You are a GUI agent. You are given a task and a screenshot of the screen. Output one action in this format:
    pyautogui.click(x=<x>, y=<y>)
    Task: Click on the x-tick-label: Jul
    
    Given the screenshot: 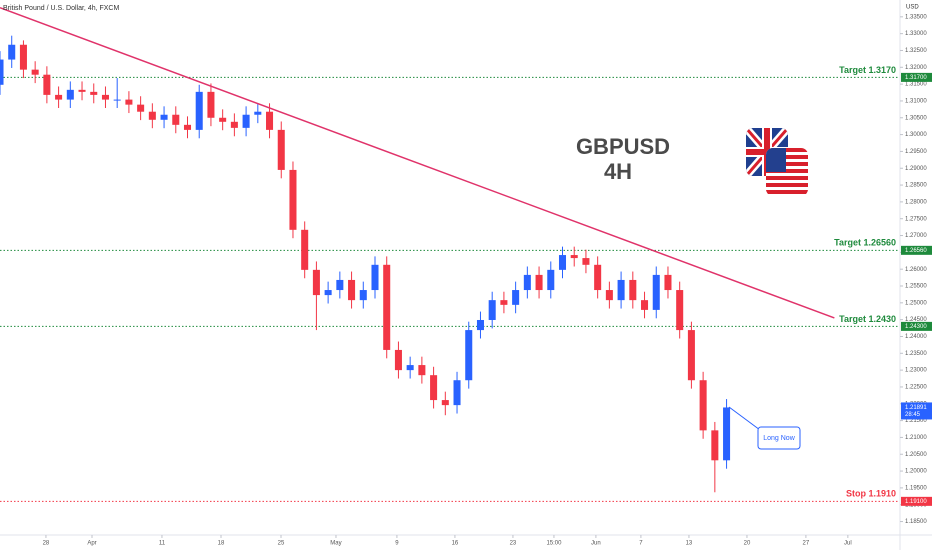 What is the action you would take?
    pyautogui.click(x=848, y=544)
    